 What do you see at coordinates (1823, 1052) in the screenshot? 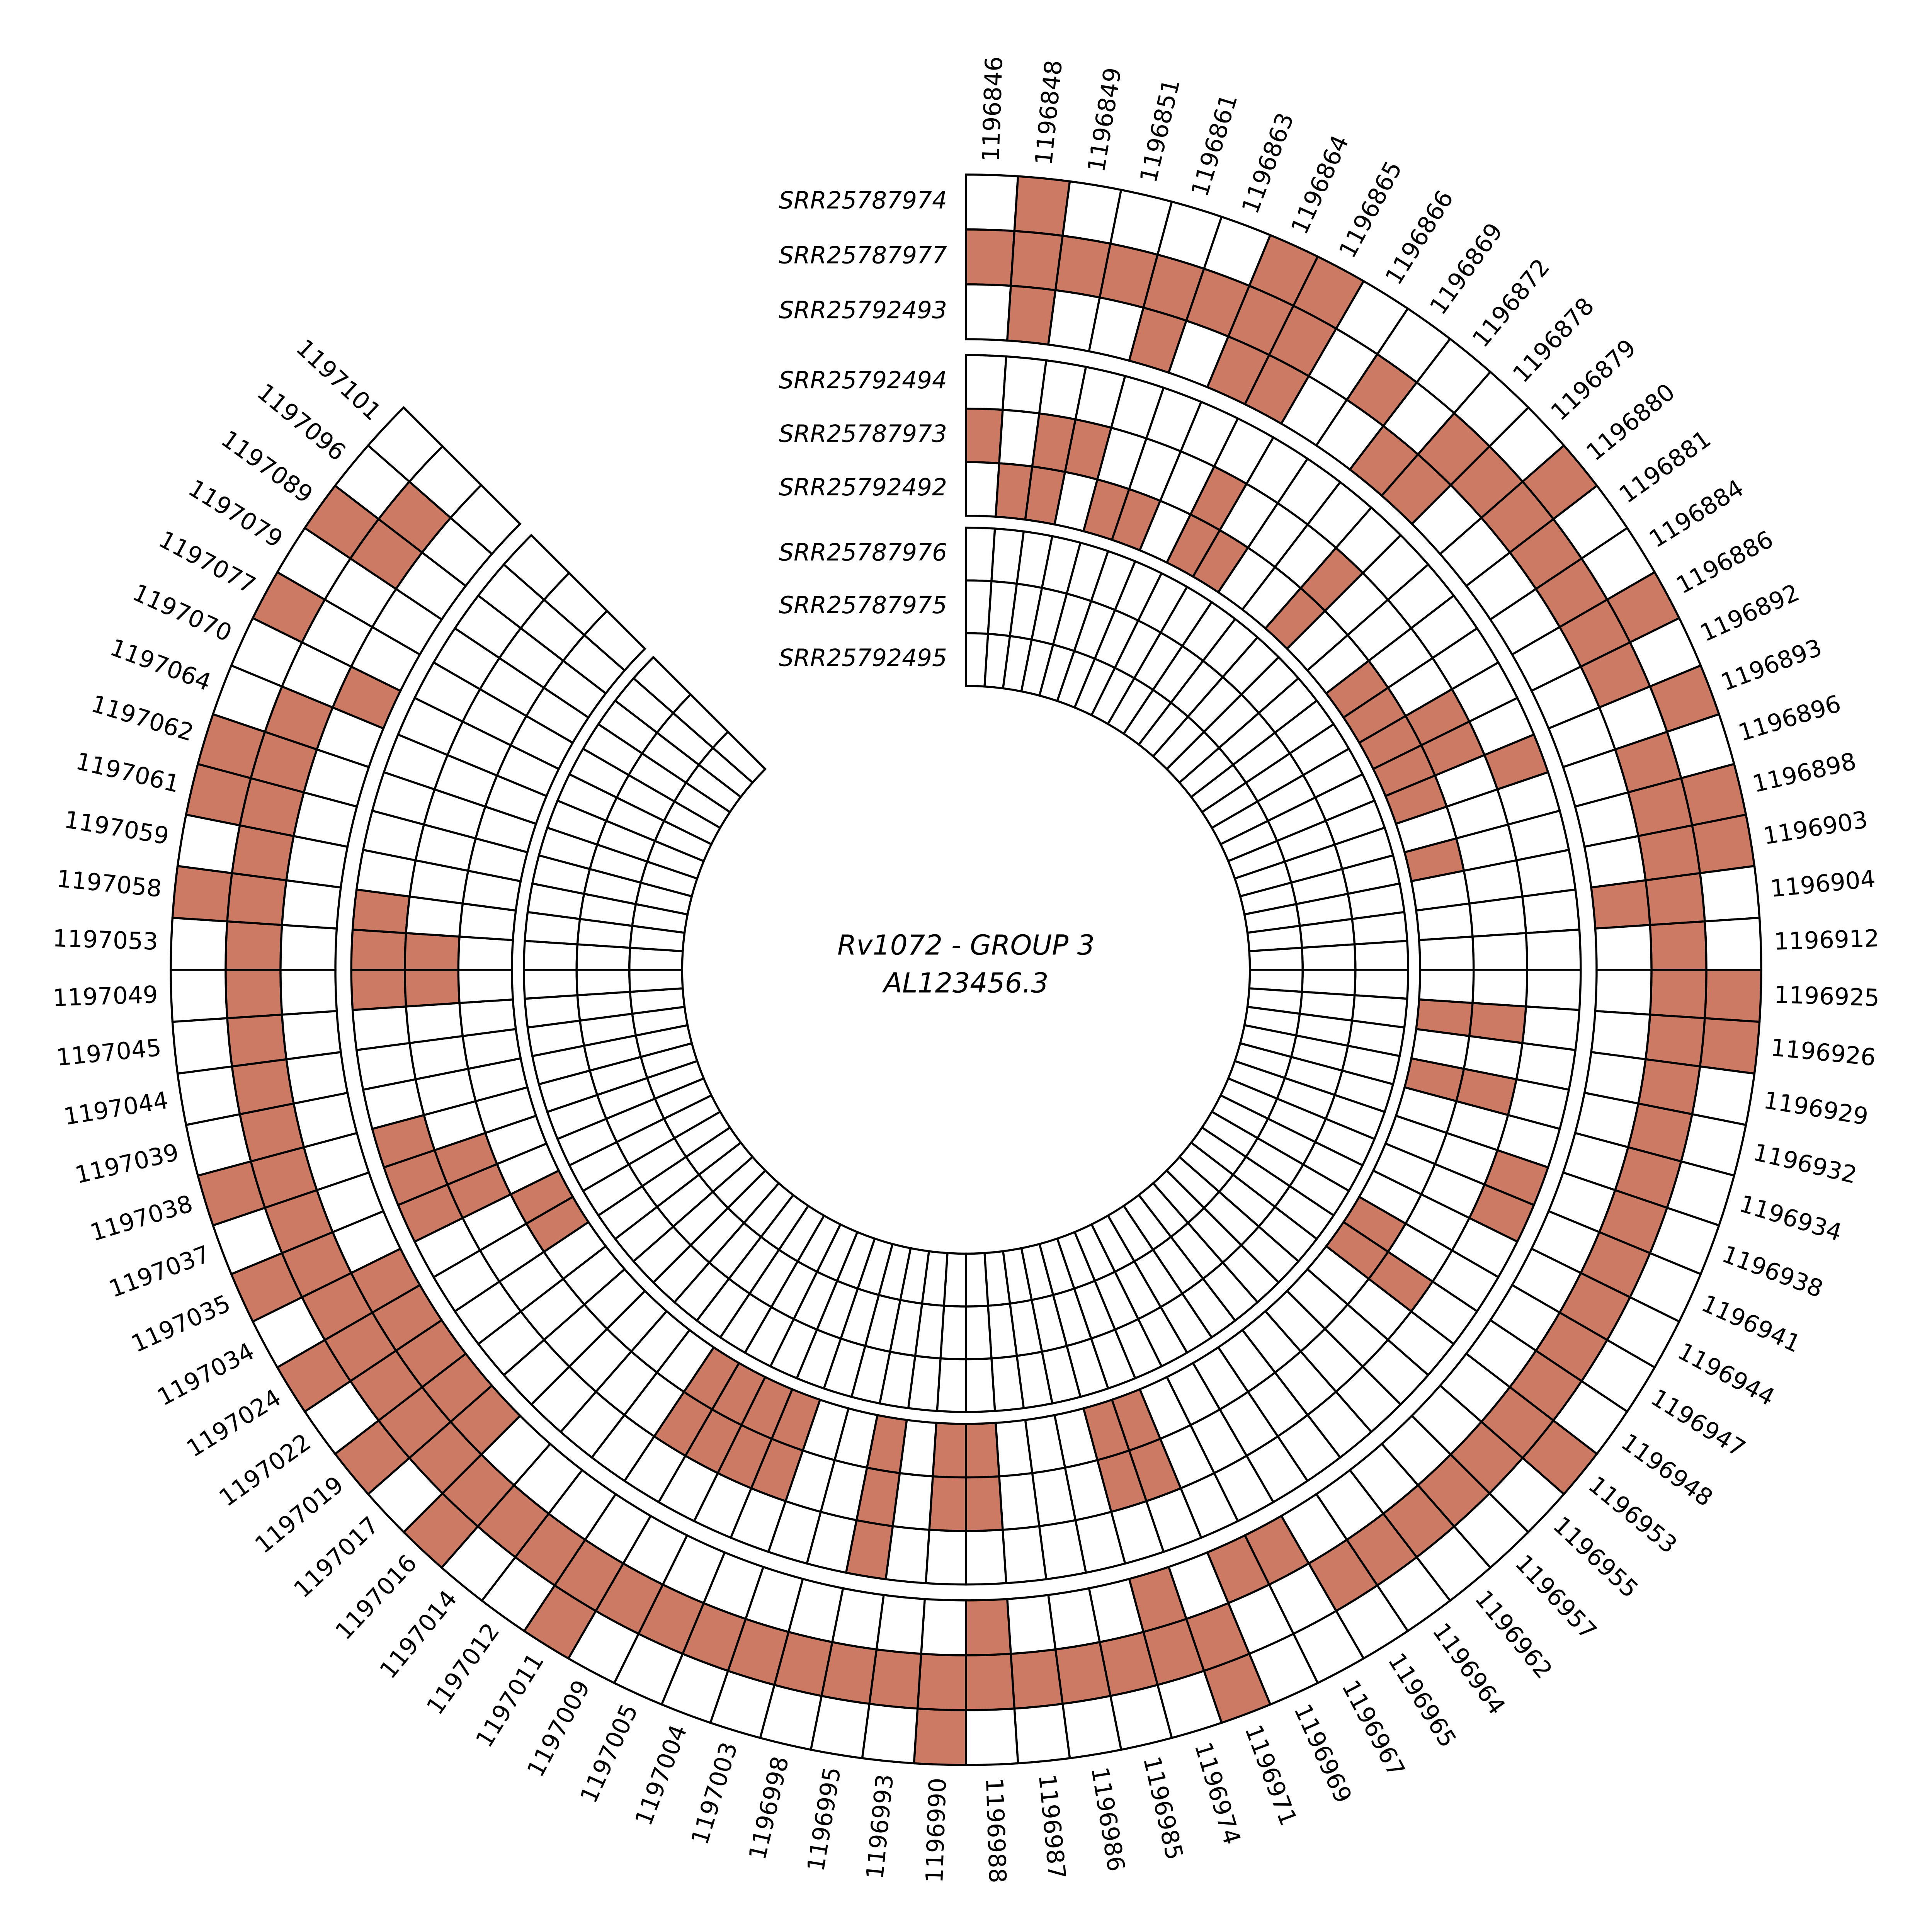
I see `position-label: 1196926` at bounding box center [1823, 1052].